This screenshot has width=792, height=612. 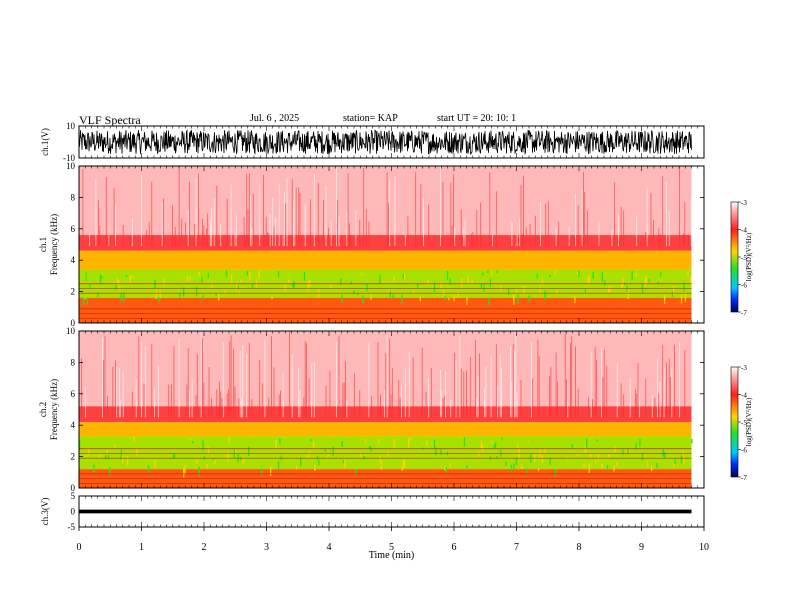 I want to click on x-tick-label: 10, so click(x=704, y=547).